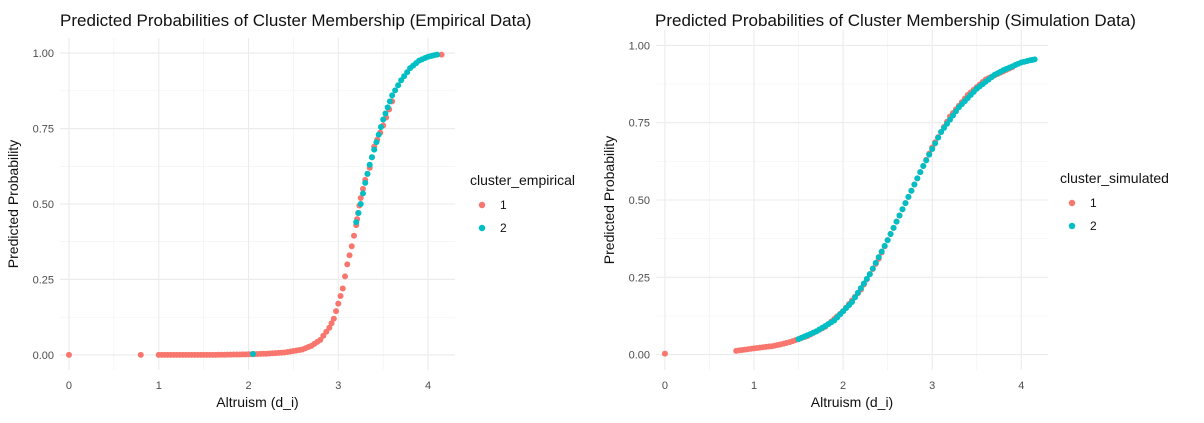 The width and height of the screenshot is (1204, 423). What do you see at coordinates (1114, 201) in the screenshot?
I see `legend: cluster_simulated 1 2` at bounding box center [1114, 201].